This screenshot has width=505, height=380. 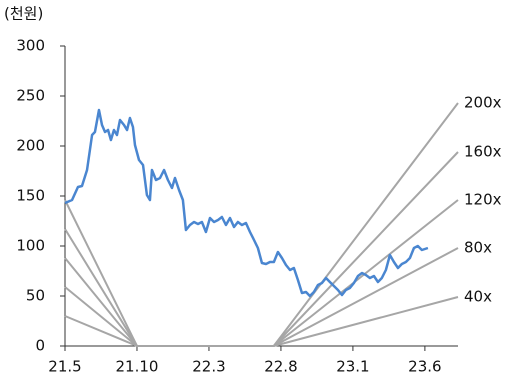 What do you see at coordinates (352, 367) in the screenshot?
I see `x-tick-label: 23.1` at bounding box center [352, 367].